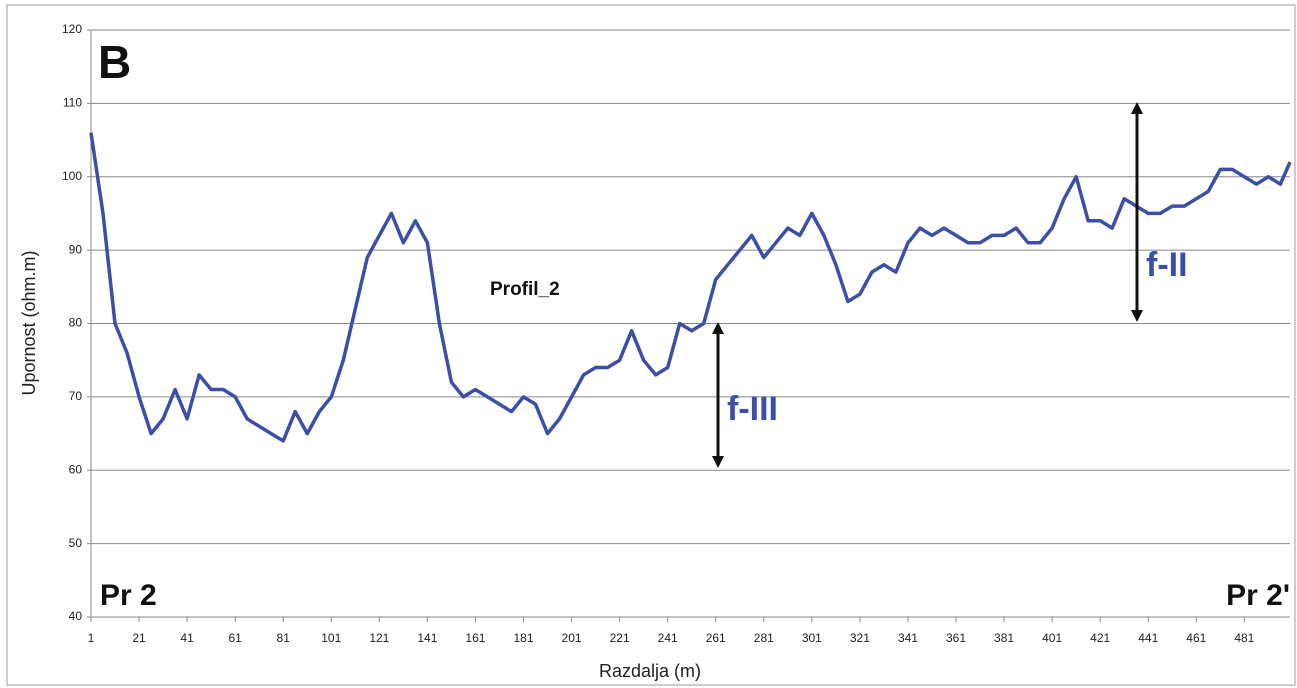  What do you see at coordinates (284, 638) in the screenshot?
I see `x-tick-label: 81` at bounding box center [284, 638].